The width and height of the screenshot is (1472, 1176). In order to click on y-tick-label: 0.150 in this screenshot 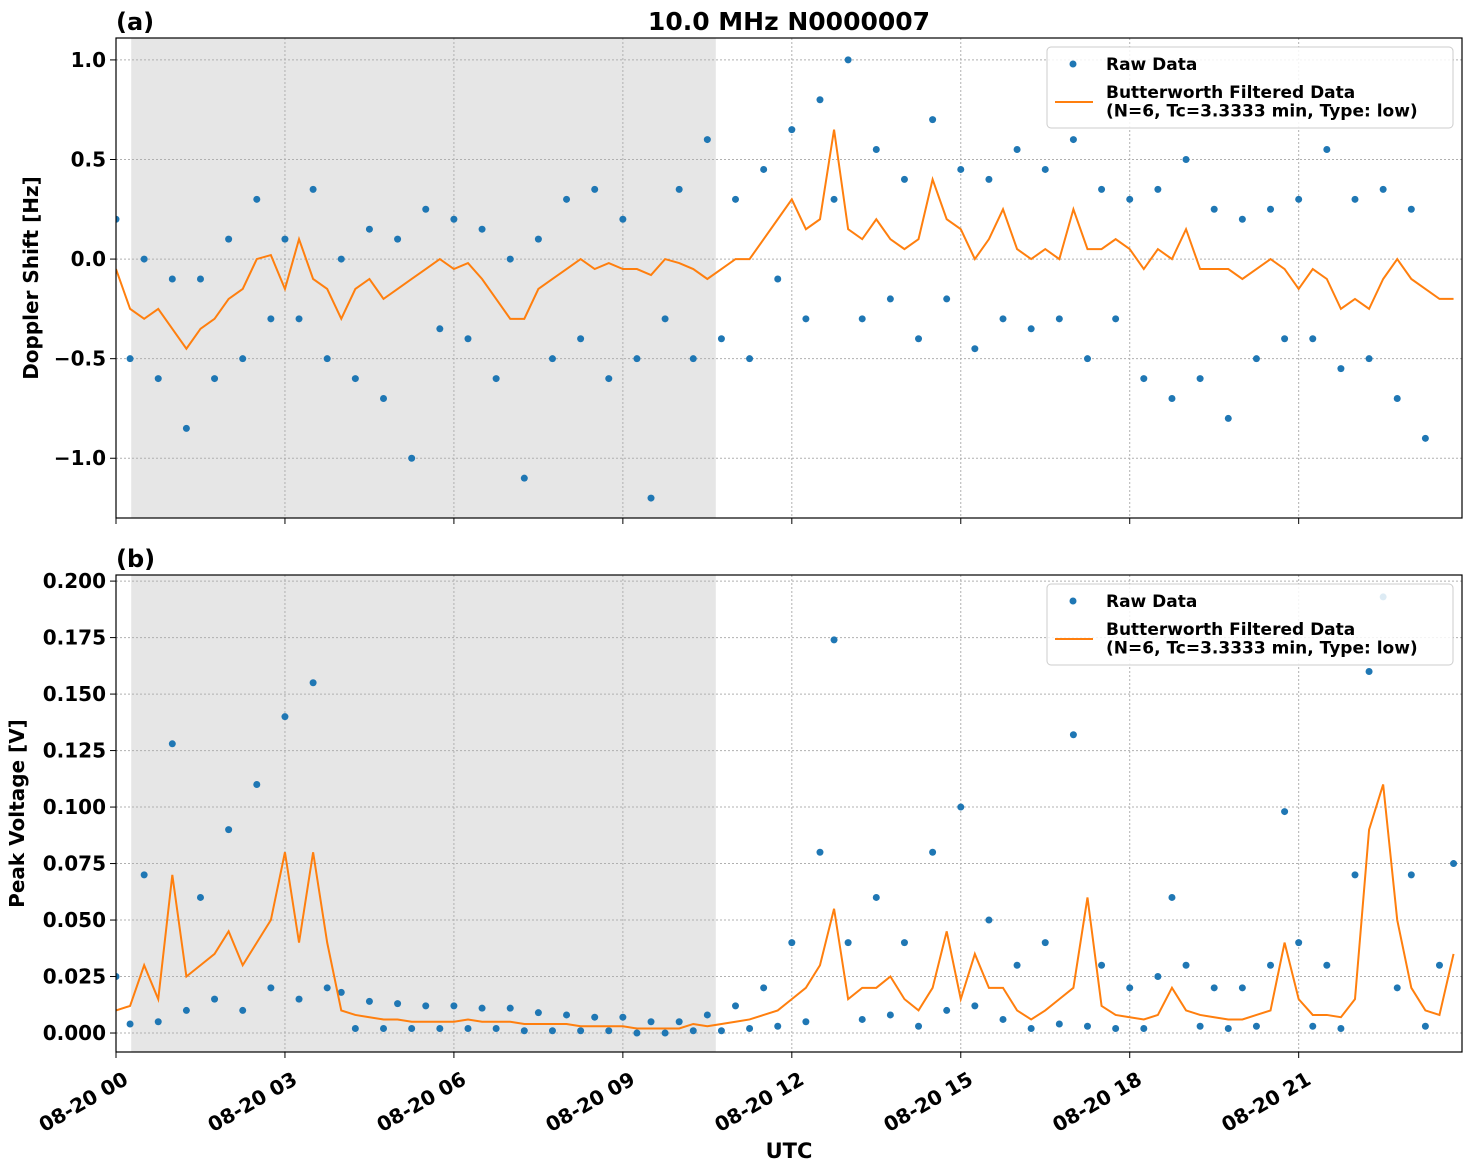, I will do `click(74, 694)`.